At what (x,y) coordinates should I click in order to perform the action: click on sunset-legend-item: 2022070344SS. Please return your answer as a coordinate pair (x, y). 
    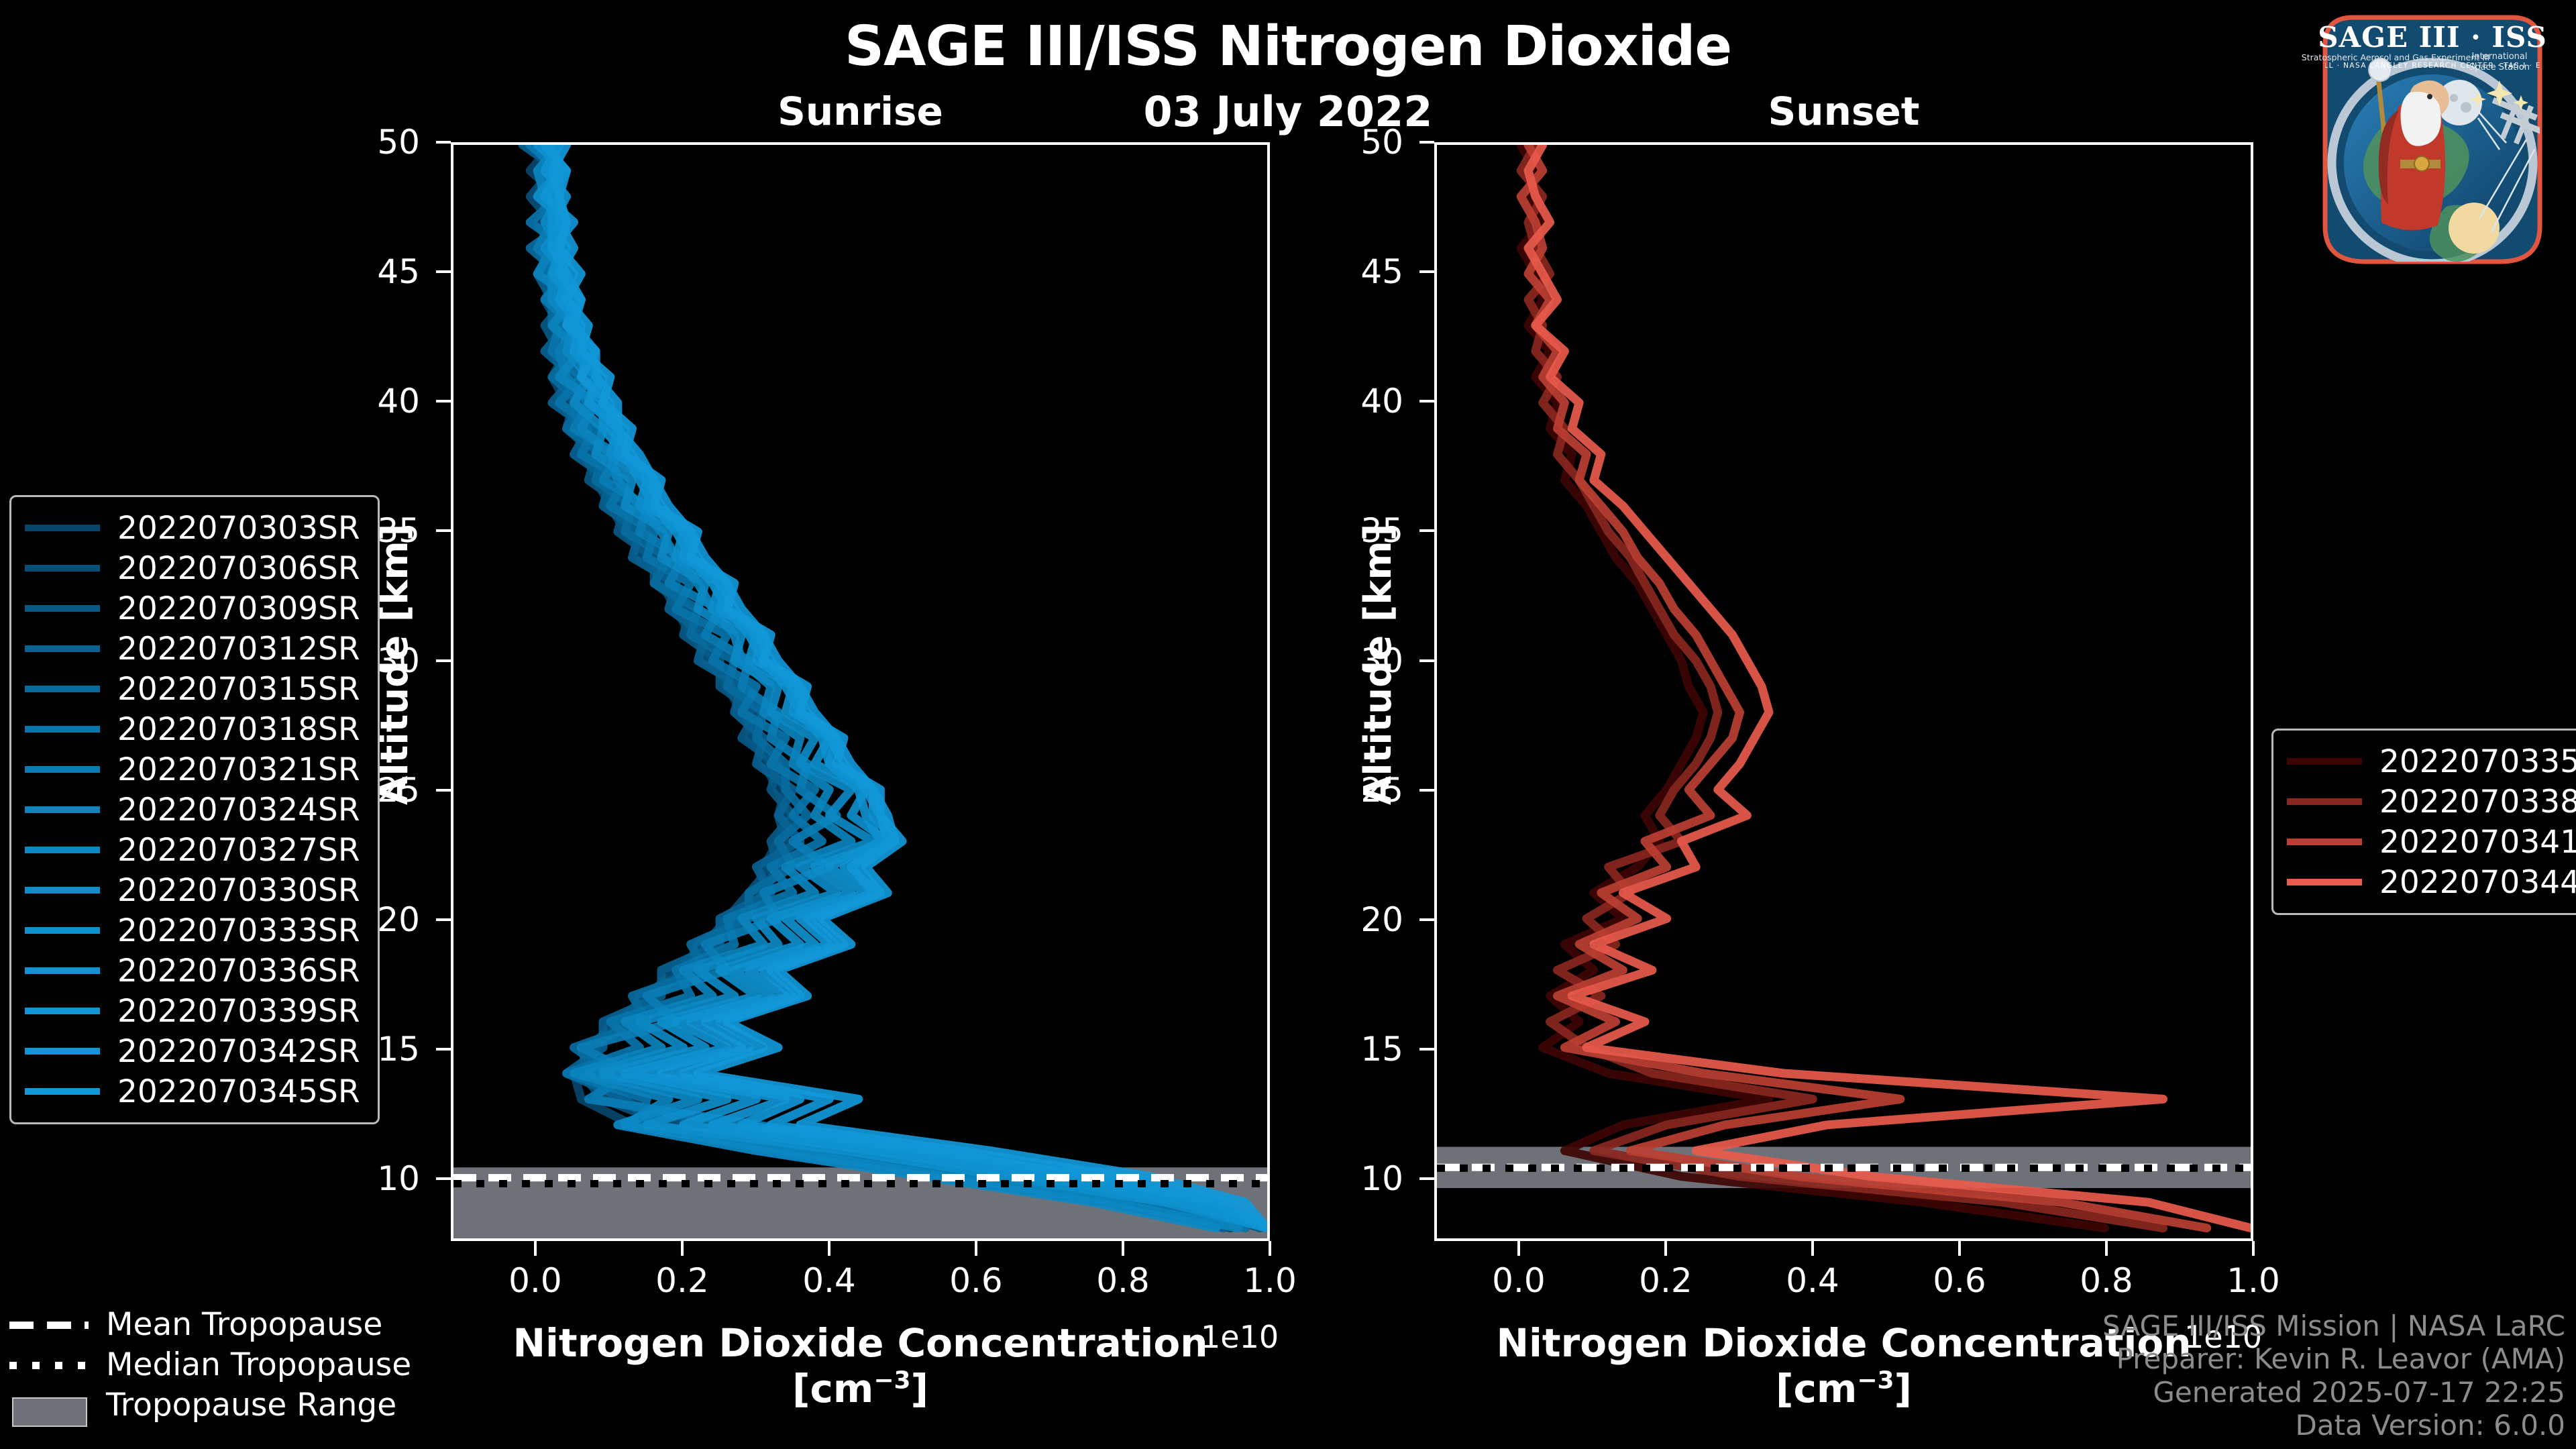
    Looking at the image, I should click on (2431, 882).